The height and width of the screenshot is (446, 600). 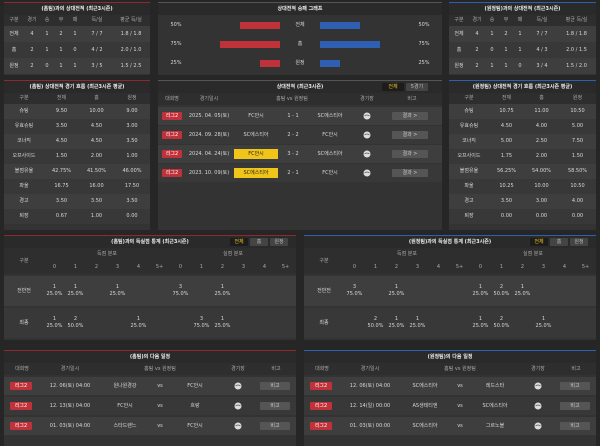 What do you see at coordinates (425, 426) in the screenshot?
I see `home-team: SC에스티아` at bounding box center [425, 426].